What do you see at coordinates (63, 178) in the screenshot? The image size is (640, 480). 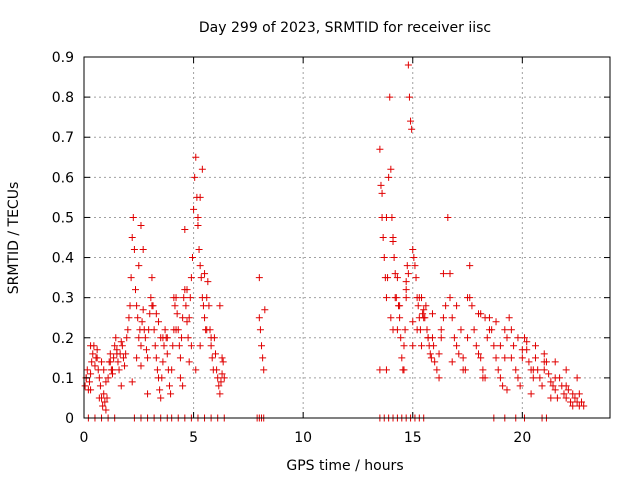 I see `y-tick-label: 0.6` at bounding box center [63, 178].